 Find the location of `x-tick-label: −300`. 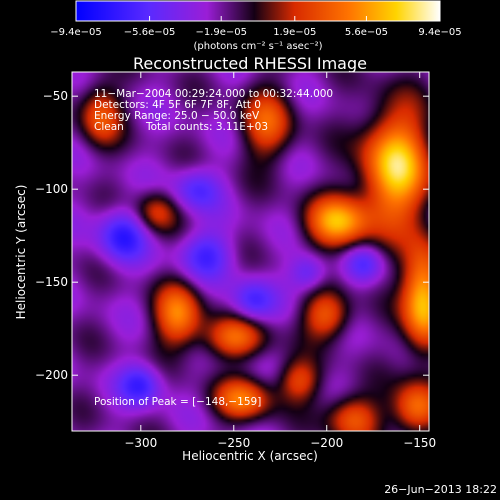

x-tick-label: −300 is located at coordinates (140, 443).